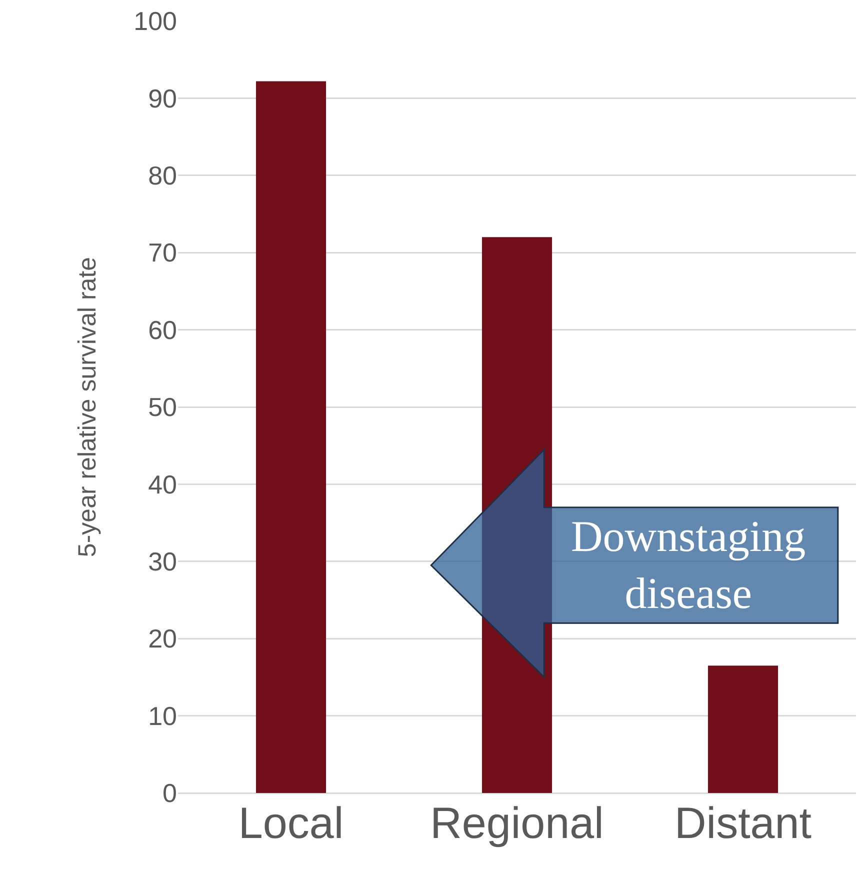 Image resolution: width=864 pixels, height=885 pixels. What do you see at coordinates (162, 329) in the screenshot?
I see `y-tick-label: 60` at bounding box center [162, 329].